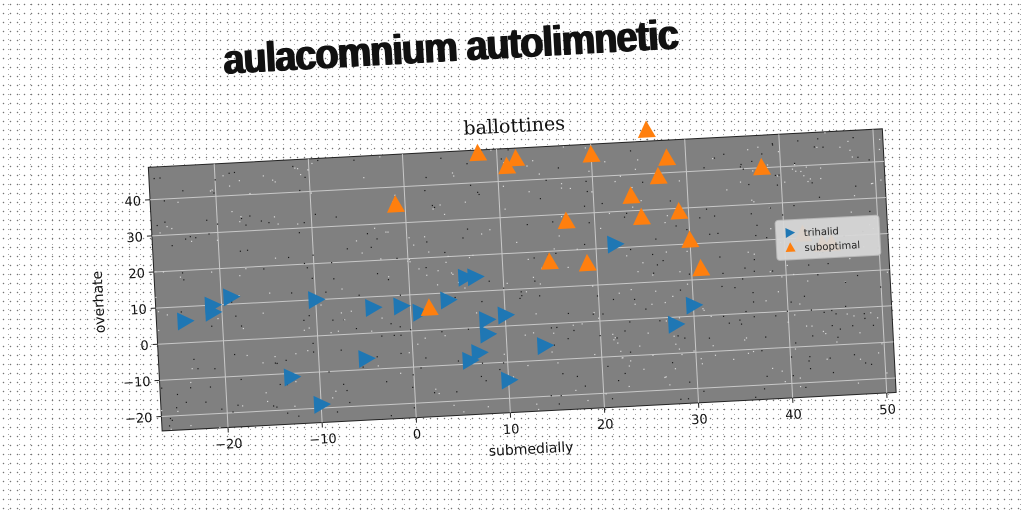 The image size is (1024, 512). What do you see at coordinates (887, 411) in the screenshot?
I see `x-tick-label: 50` at bounding box center [887, 411].